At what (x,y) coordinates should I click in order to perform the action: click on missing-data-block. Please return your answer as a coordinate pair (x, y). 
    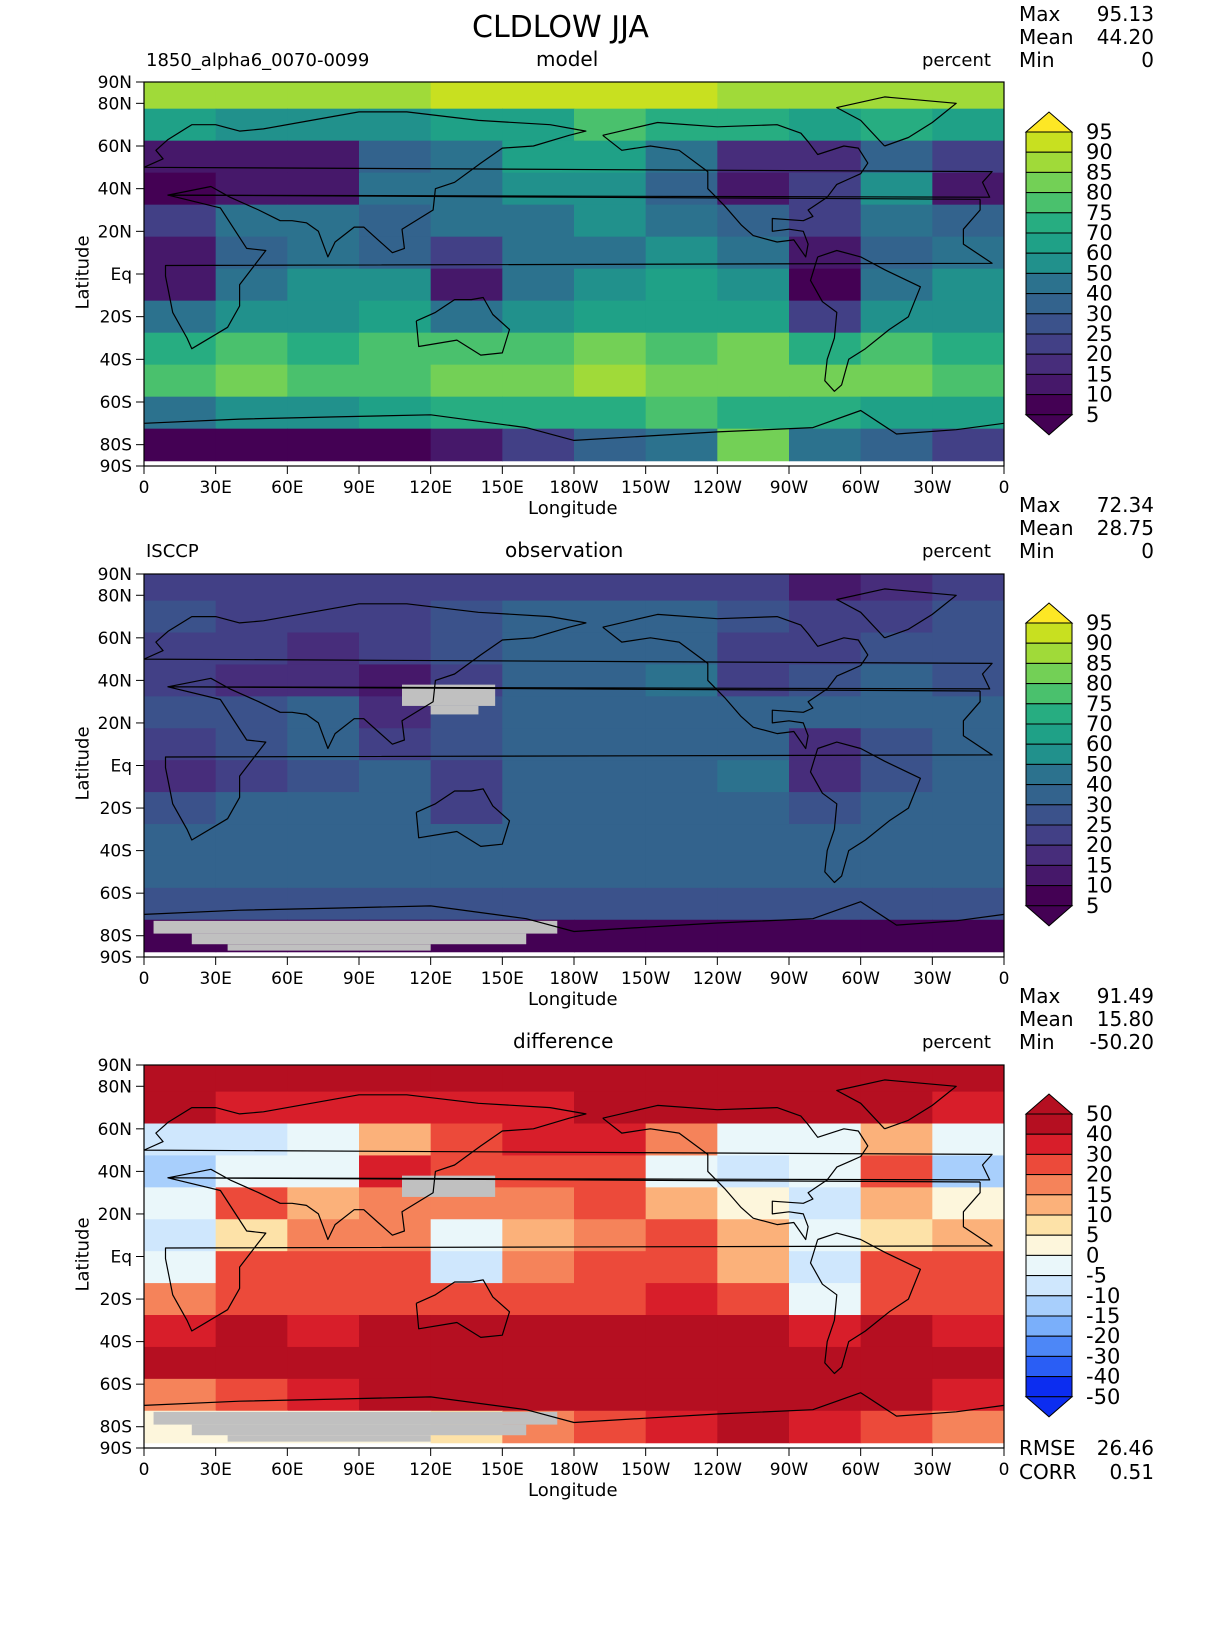
    Looking at the image, I should click on (329, 947).